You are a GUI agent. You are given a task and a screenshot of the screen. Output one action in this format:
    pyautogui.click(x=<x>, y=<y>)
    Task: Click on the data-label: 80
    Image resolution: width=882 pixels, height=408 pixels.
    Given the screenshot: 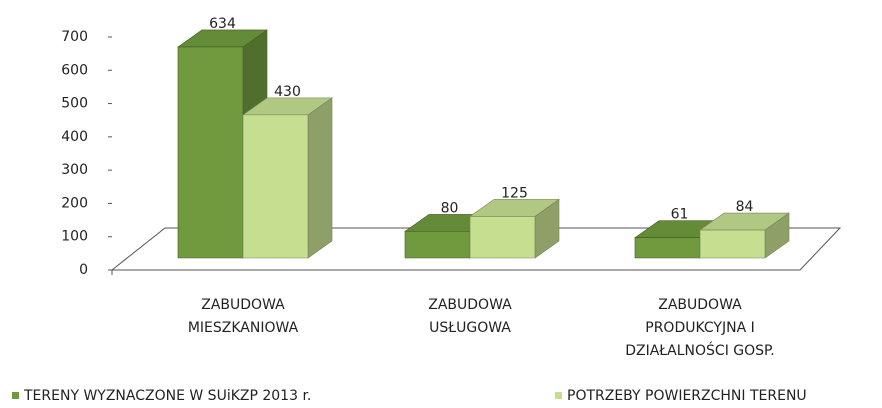 What is the action you would take?
    pyautogui.click(x=450, y=208)
    